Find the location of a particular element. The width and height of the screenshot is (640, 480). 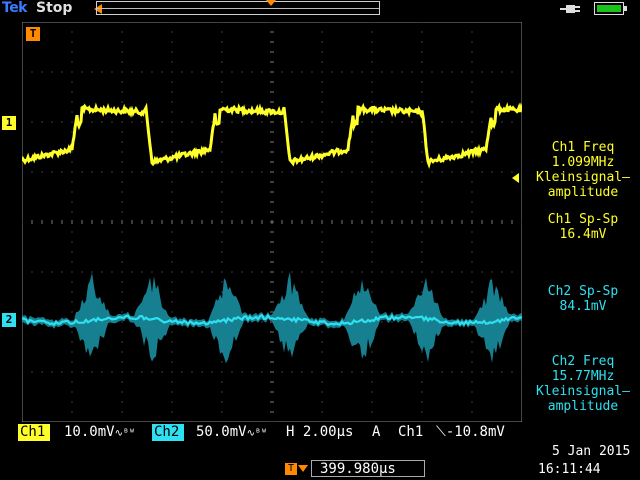

top-status-bar: Tek Stop is located at coordinates (320, 9).